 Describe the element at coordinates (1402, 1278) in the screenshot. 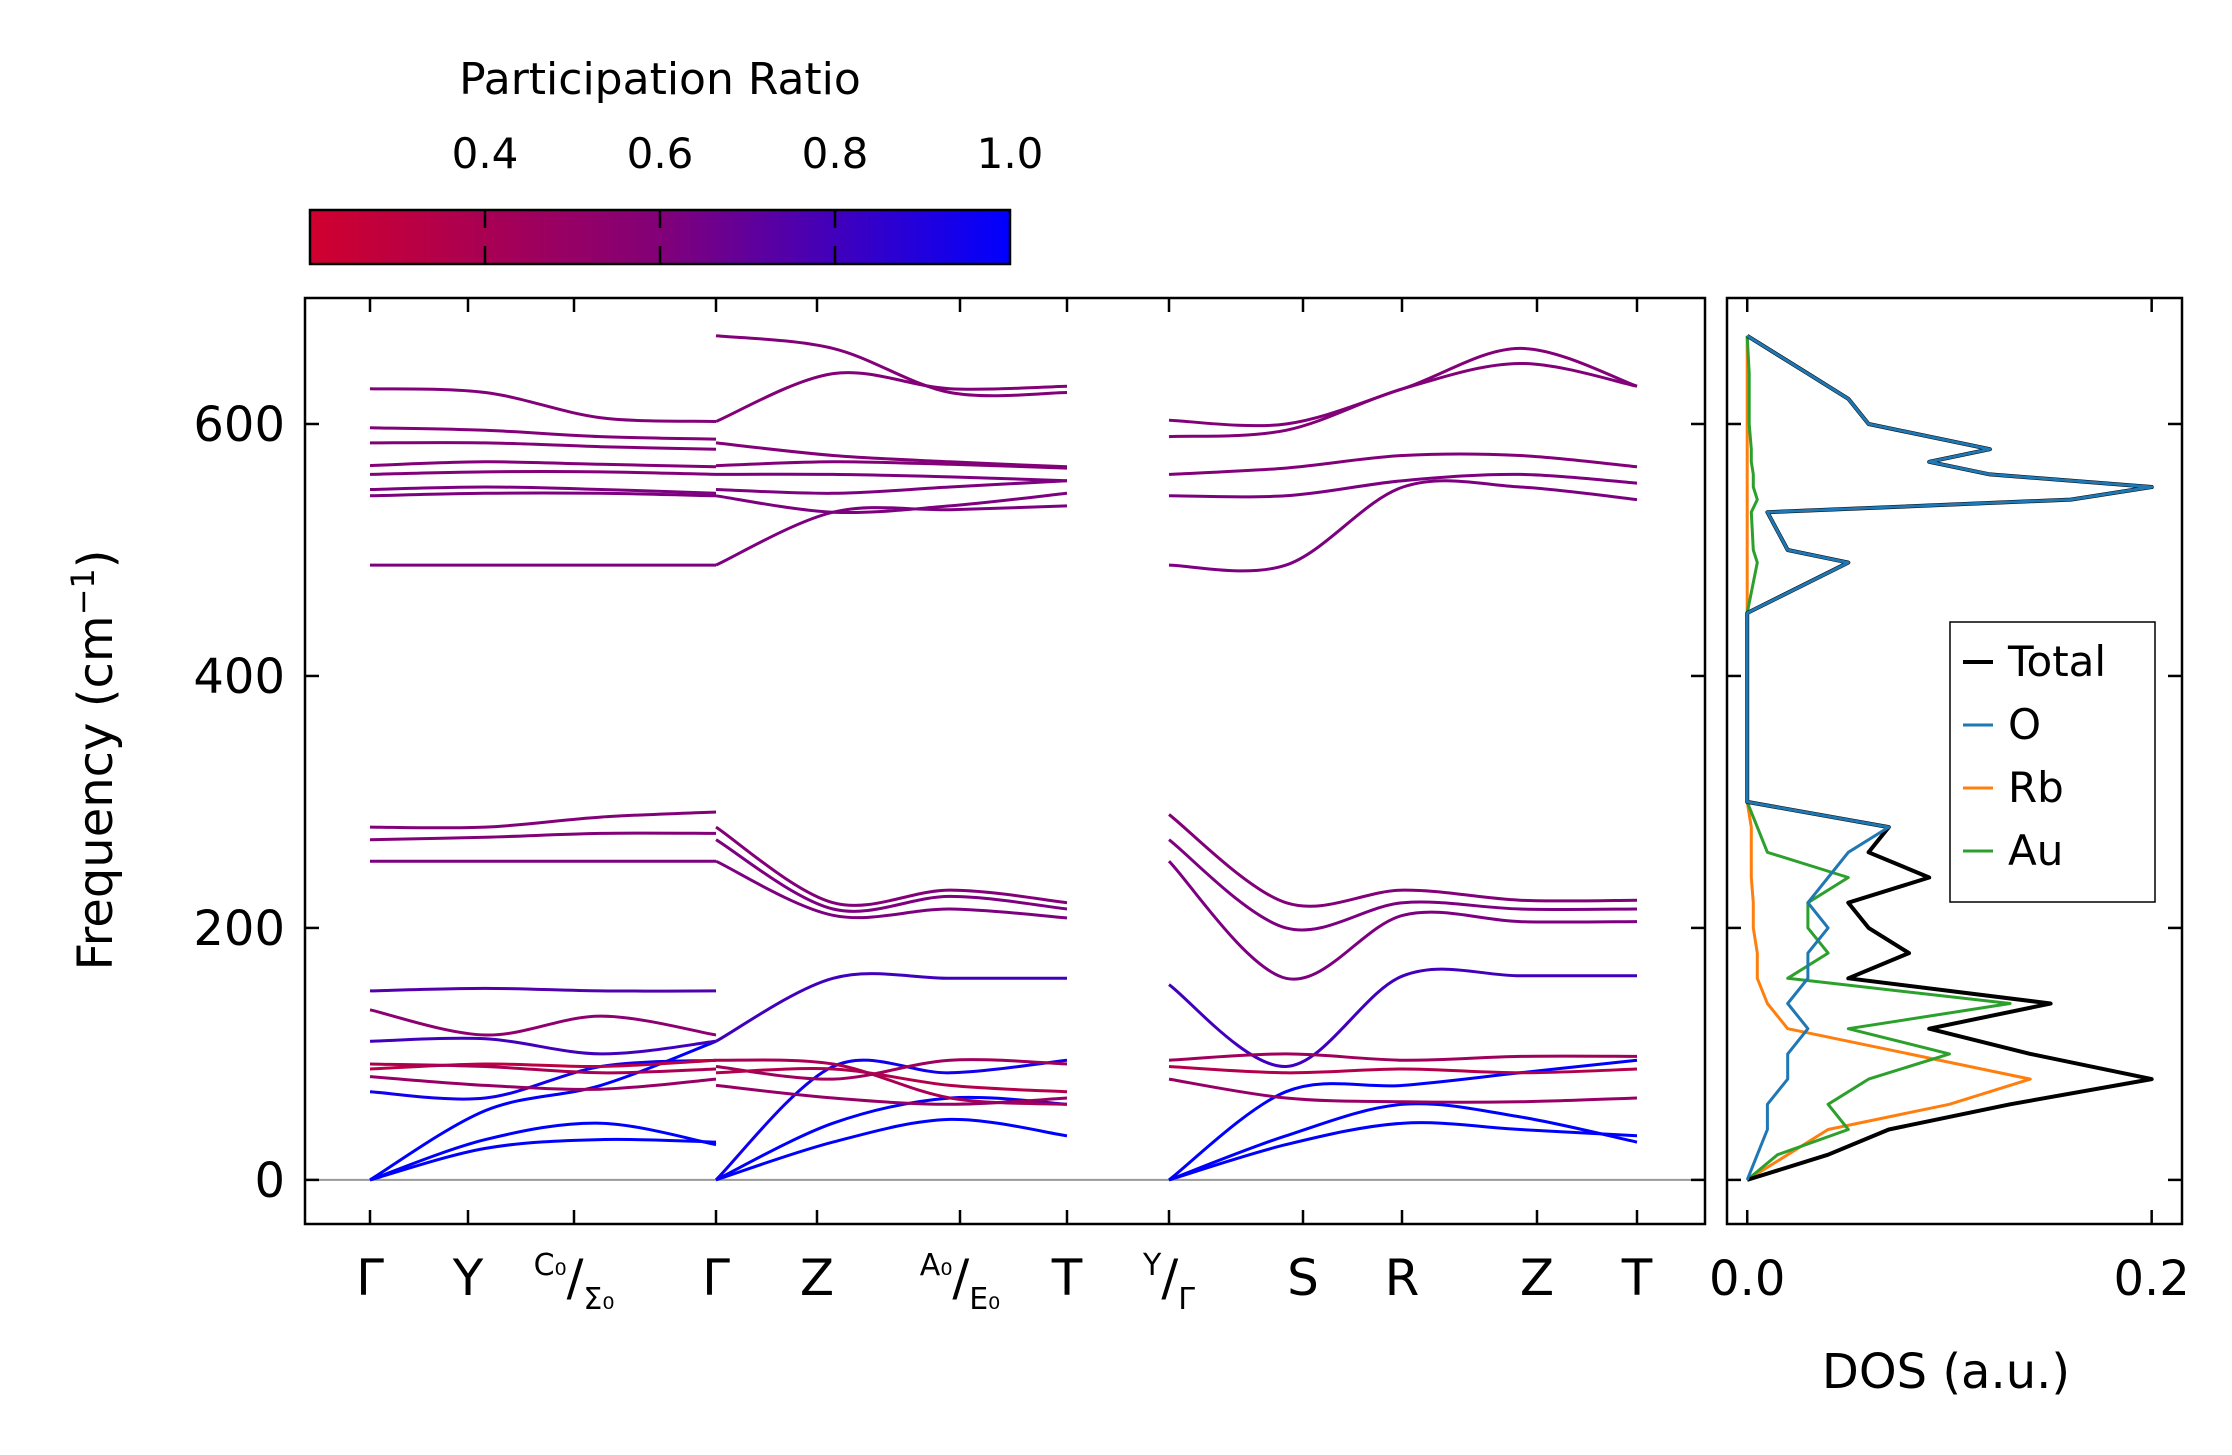

I see `k-point-label: R` at that location.